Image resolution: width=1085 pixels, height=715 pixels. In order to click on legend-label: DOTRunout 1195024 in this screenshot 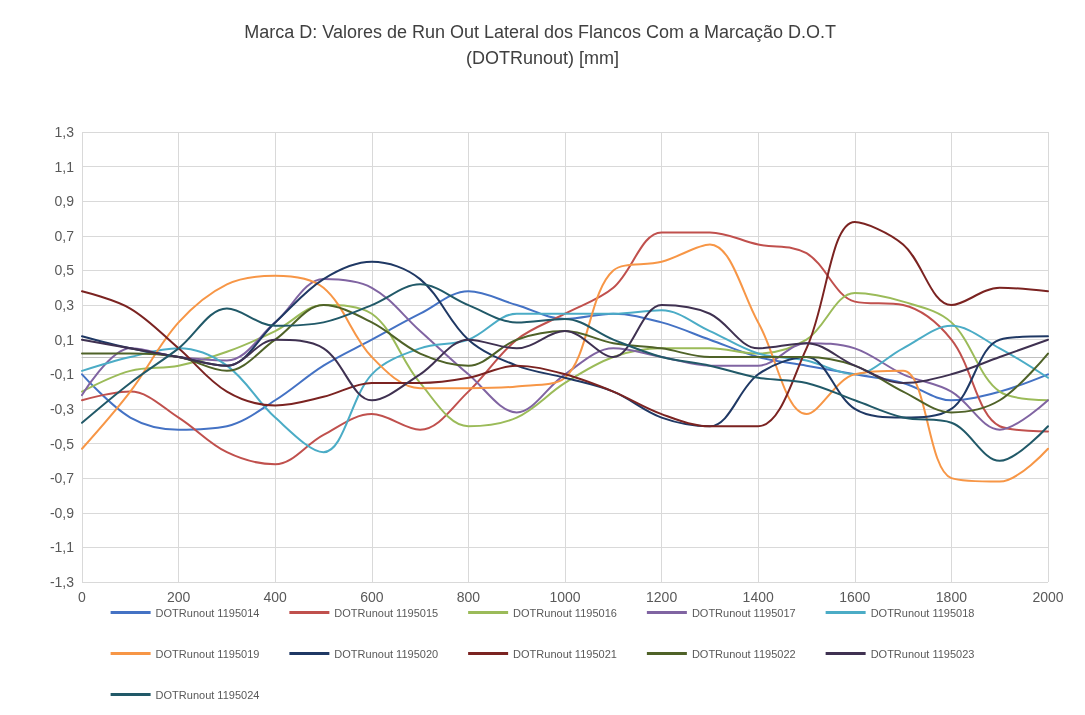, I will do `click(207, 694)`.